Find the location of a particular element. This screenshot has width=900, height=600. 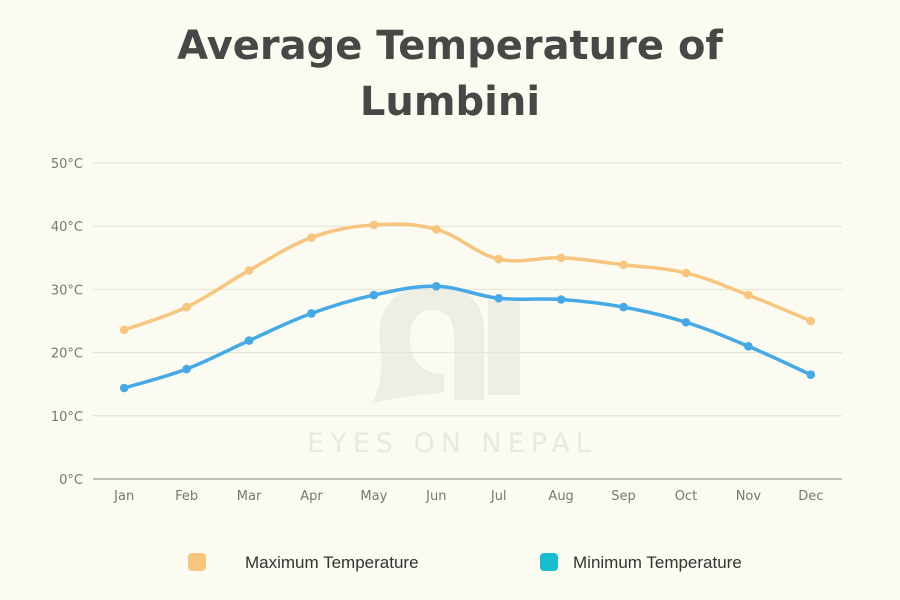

x-tick-label: Feb is located at coordinates (186, 496).